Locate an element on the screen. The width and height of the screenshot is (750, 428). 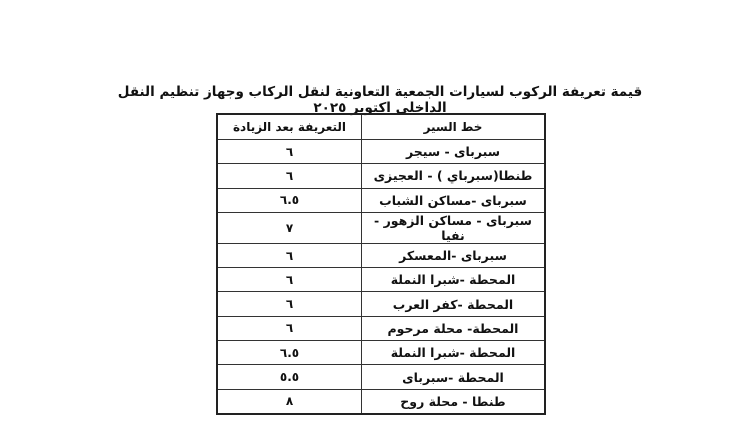
route-cell: المحطة -سبرباى is located at coordinates (453, 377).